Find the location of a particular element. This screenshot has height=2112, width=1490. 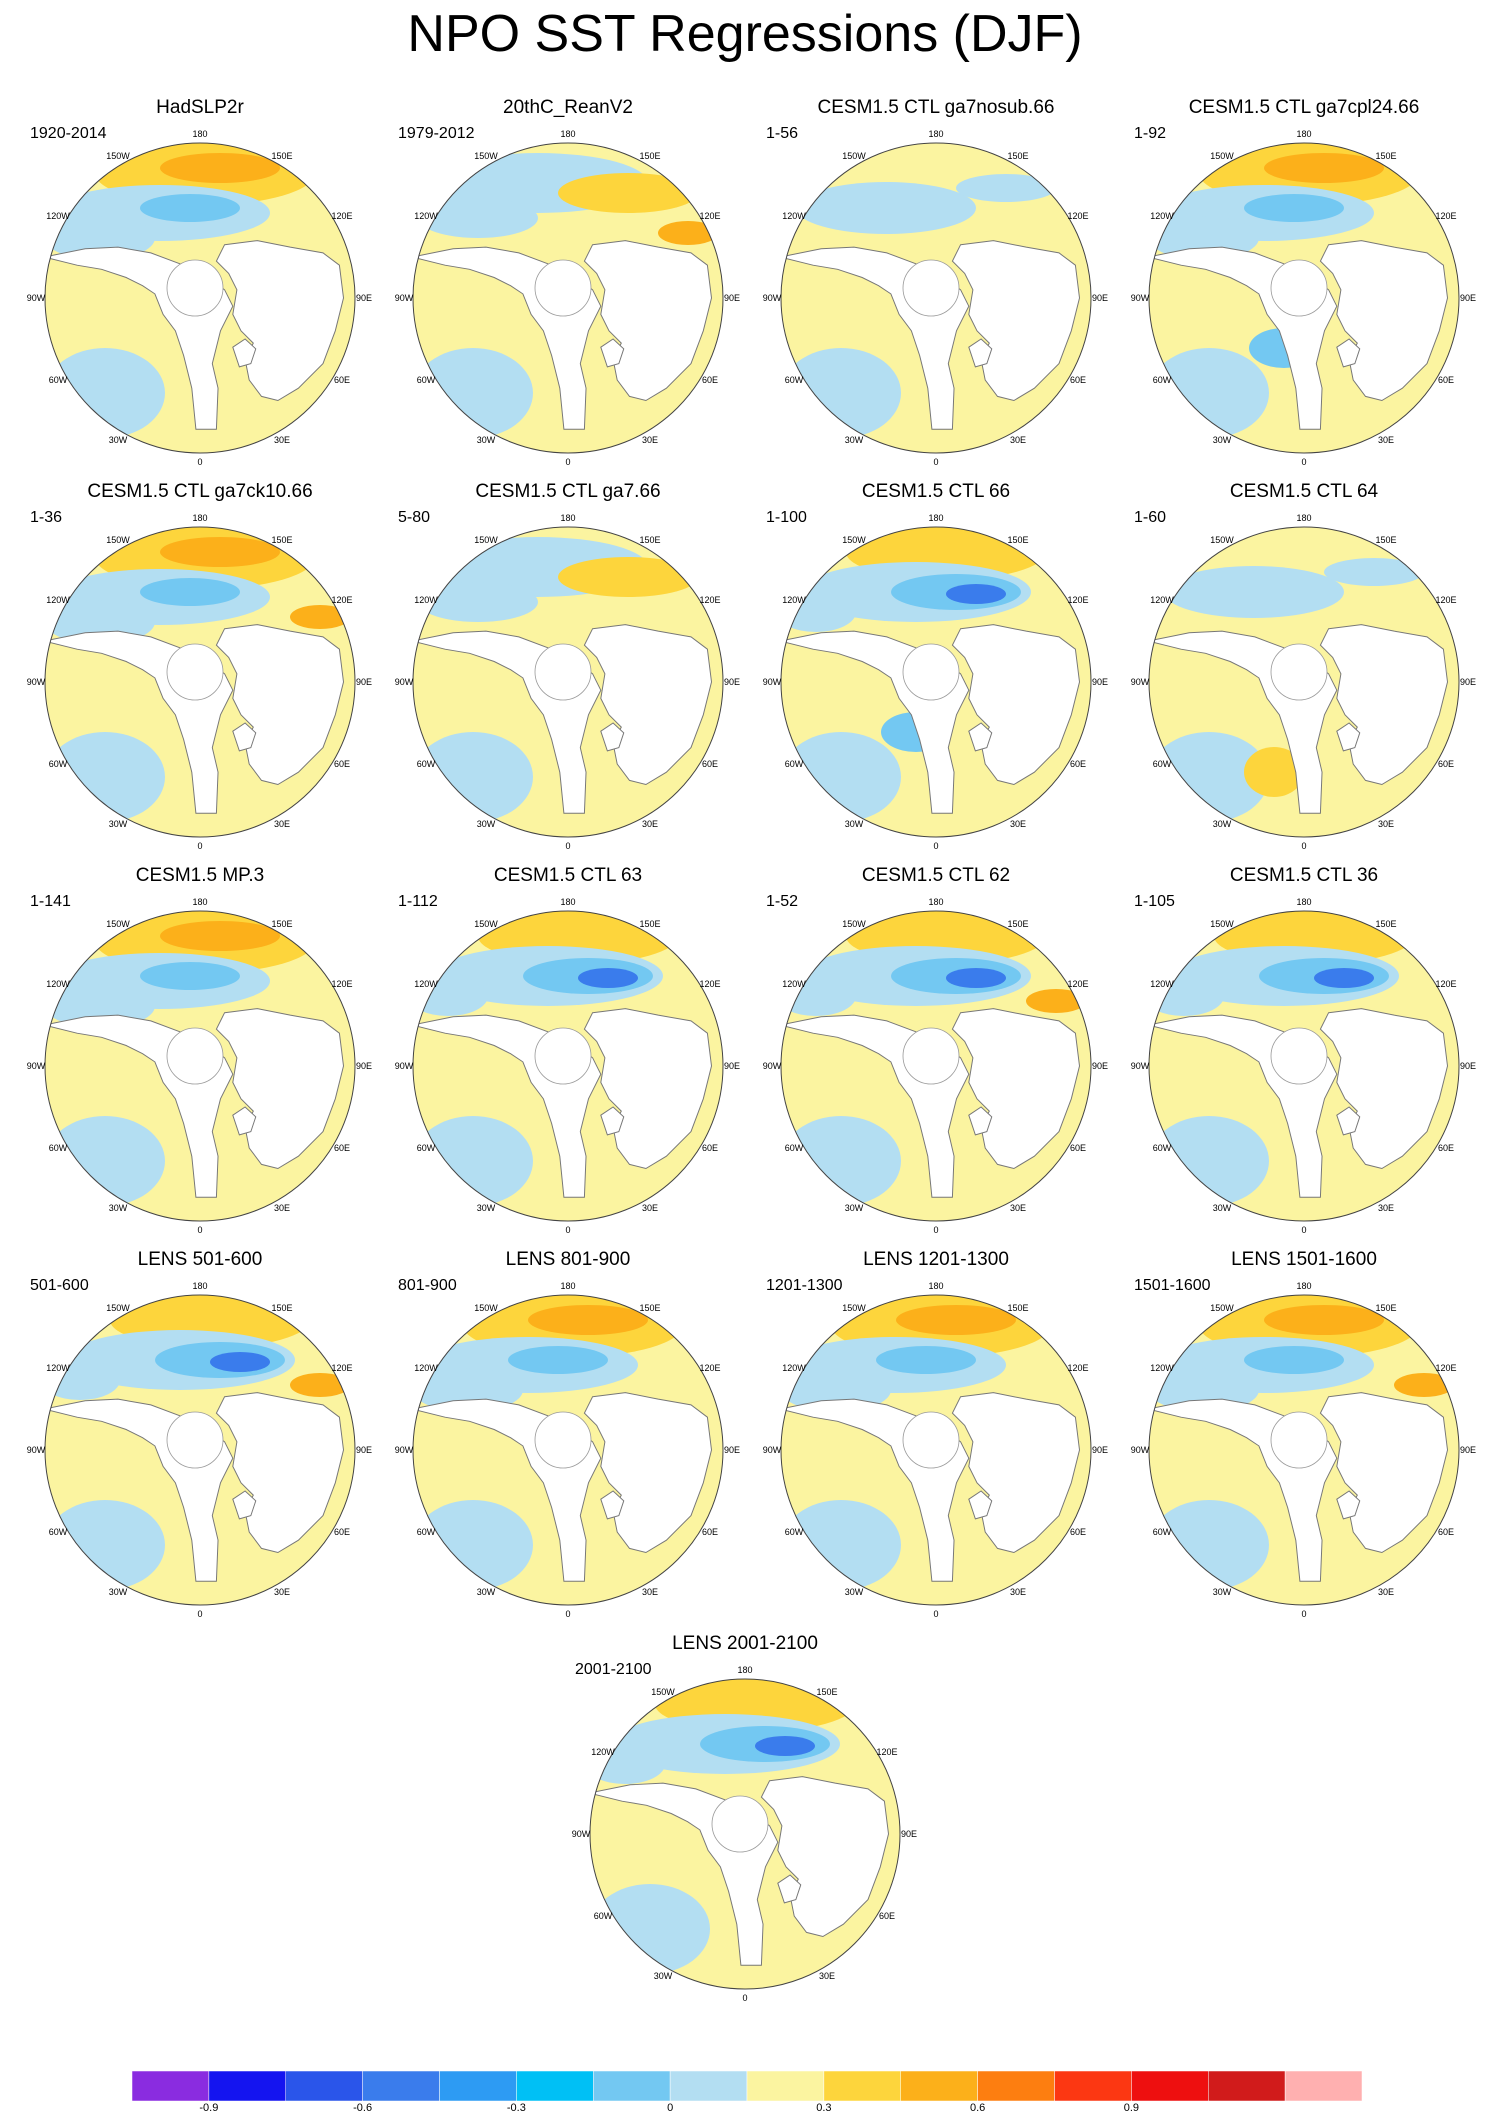

colorbar-labels: -0.9 -0.6 -0.3 0 0.3 0.6 0.9 is located at coordinates (669, 2107).